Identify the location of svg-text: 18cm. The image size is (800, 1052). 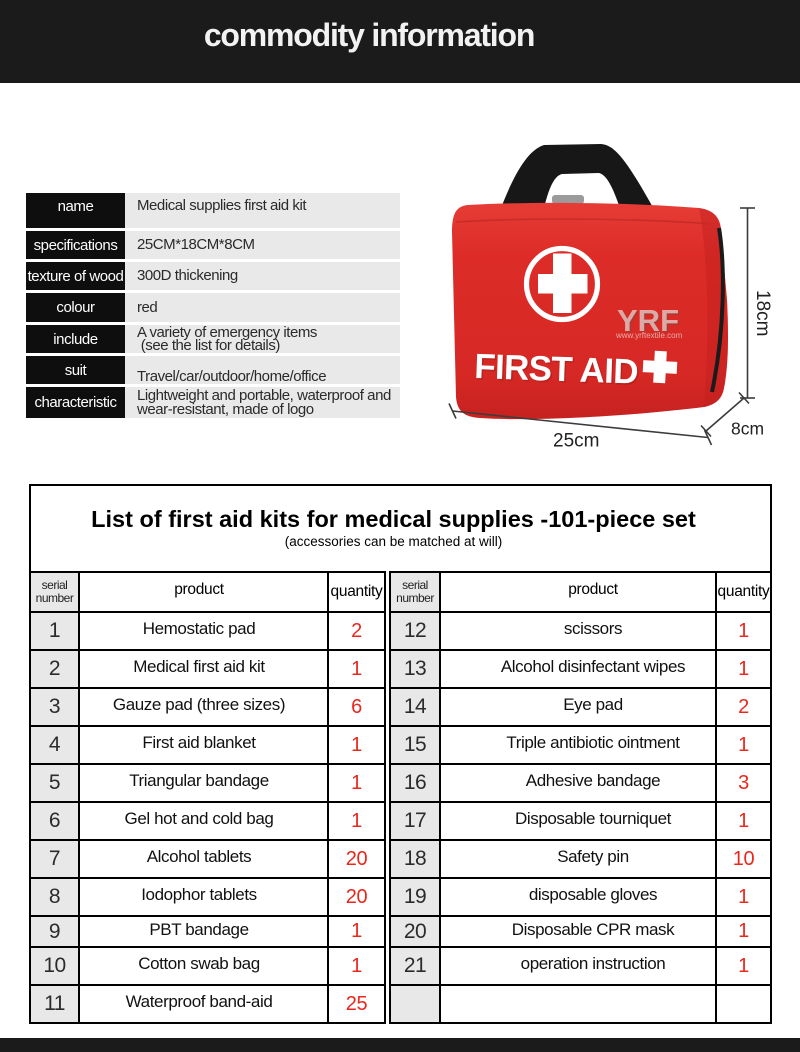
(762, 313).